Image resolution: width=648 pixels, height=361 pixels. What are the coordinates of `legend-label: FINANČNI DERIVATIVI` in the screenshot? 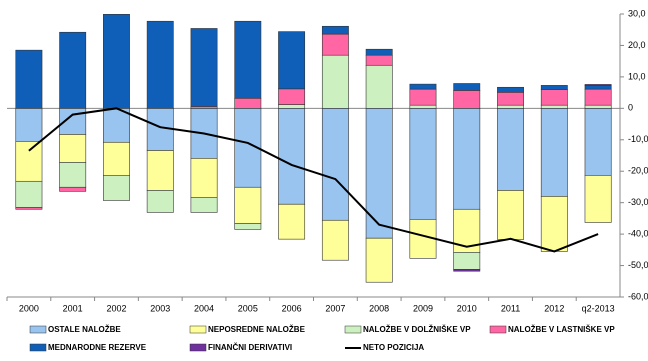 It's located at (250, 347).